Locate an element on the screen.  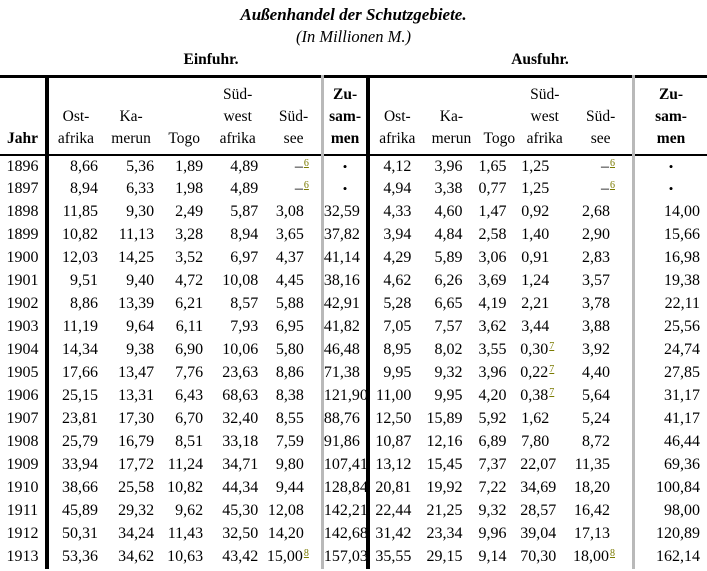
value-cell: 3,96 is located at coordinates (492, 372).